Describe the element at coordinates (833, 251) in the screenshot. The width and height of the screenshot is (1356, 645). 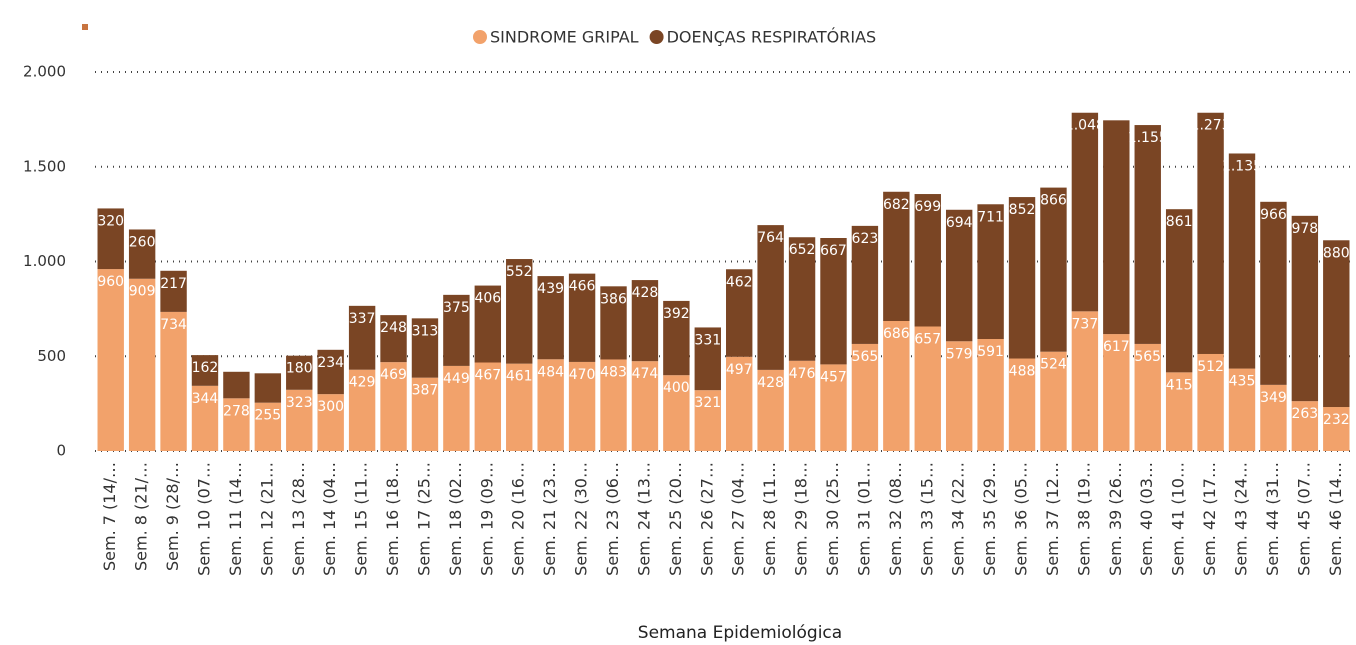
I see `value-label: 667` at that location.